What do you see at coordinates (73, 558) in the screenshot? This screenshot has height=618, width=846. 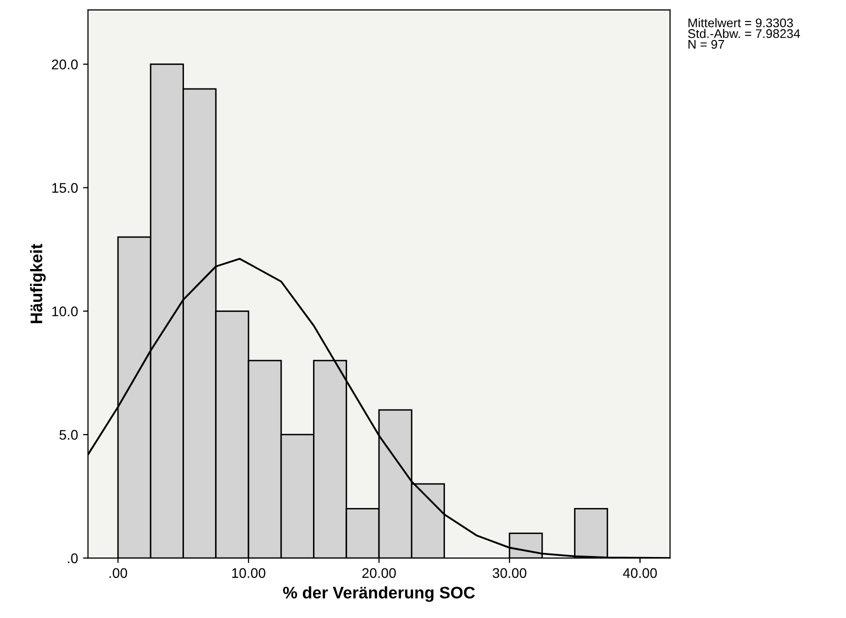 I see `y-tick-label: .0` at bounding box center [73, 558].